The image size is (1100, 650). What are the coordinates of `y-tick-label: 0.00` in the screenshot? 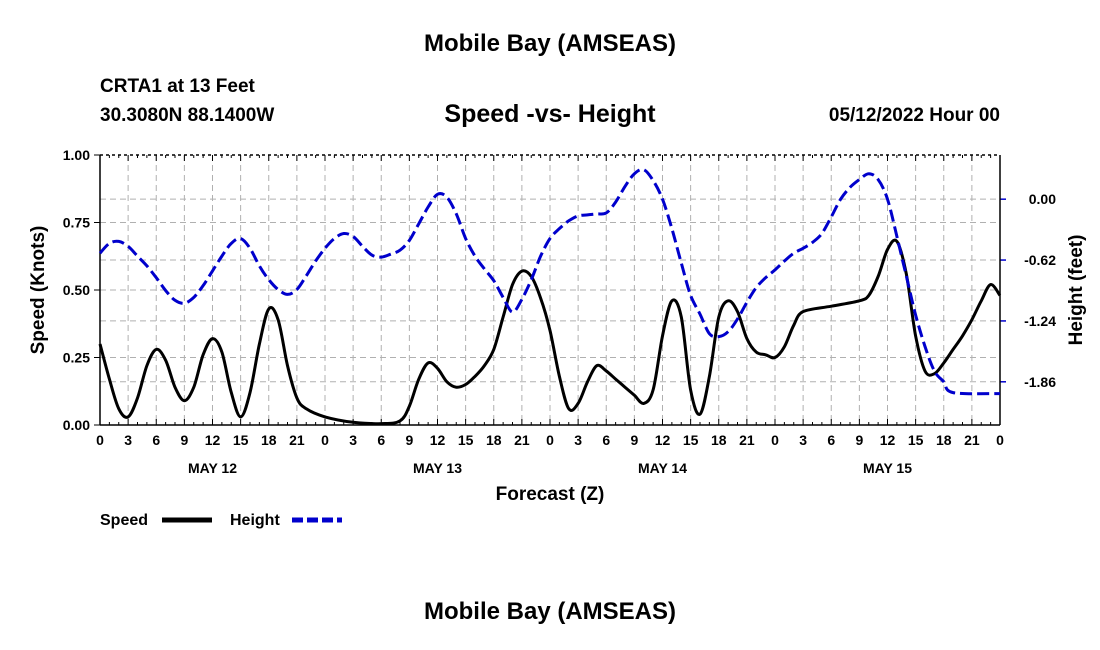 It's located at (76, 425).